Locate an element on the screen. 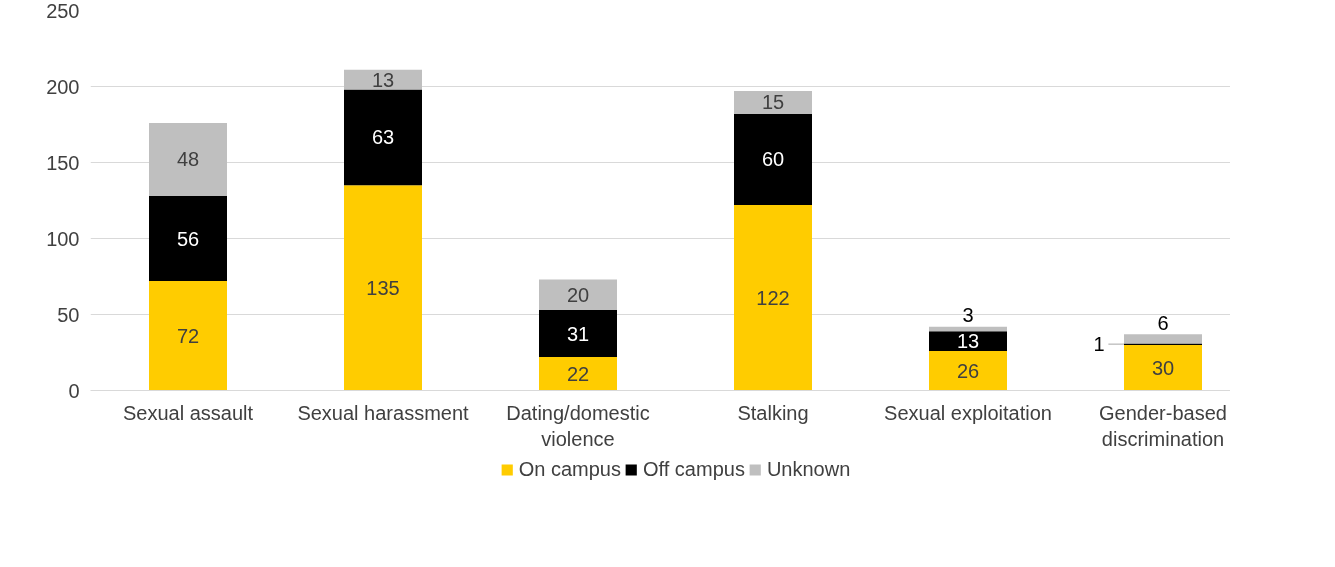 This screenshot has width=1335, height=567. data-label: 22 is located at coordinates (578, 373).